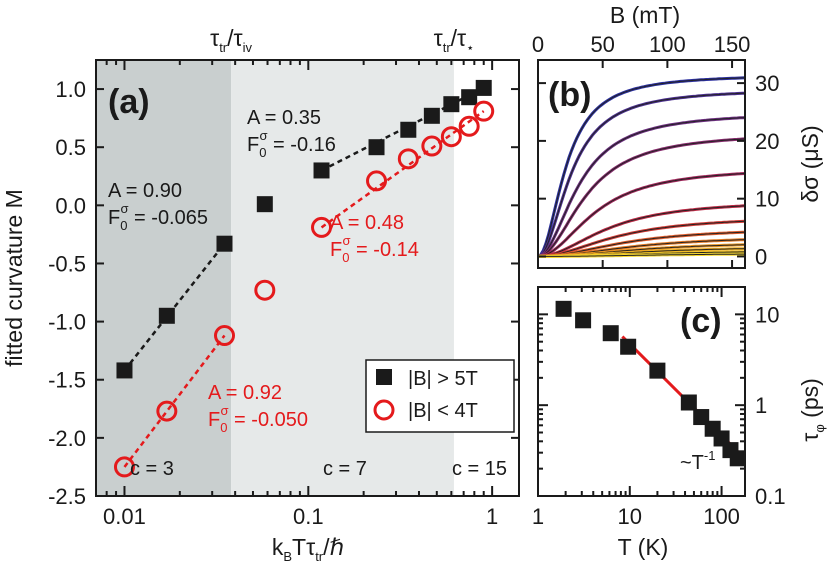 The height and width of the screenshot is (566, 831). Describe the element at coordinates (384, 410) in the screenshot. I see `legend-circle-marker` at that location.